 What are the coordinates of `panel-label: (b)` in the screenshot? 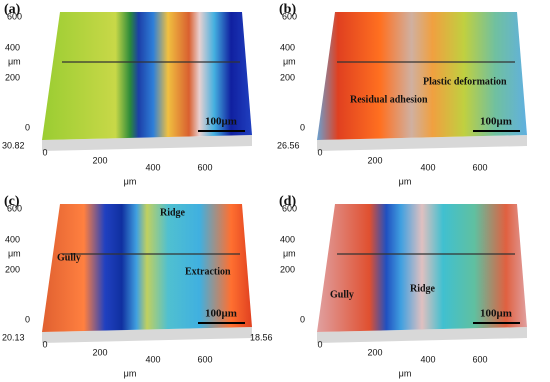 It's located at (287, 9).